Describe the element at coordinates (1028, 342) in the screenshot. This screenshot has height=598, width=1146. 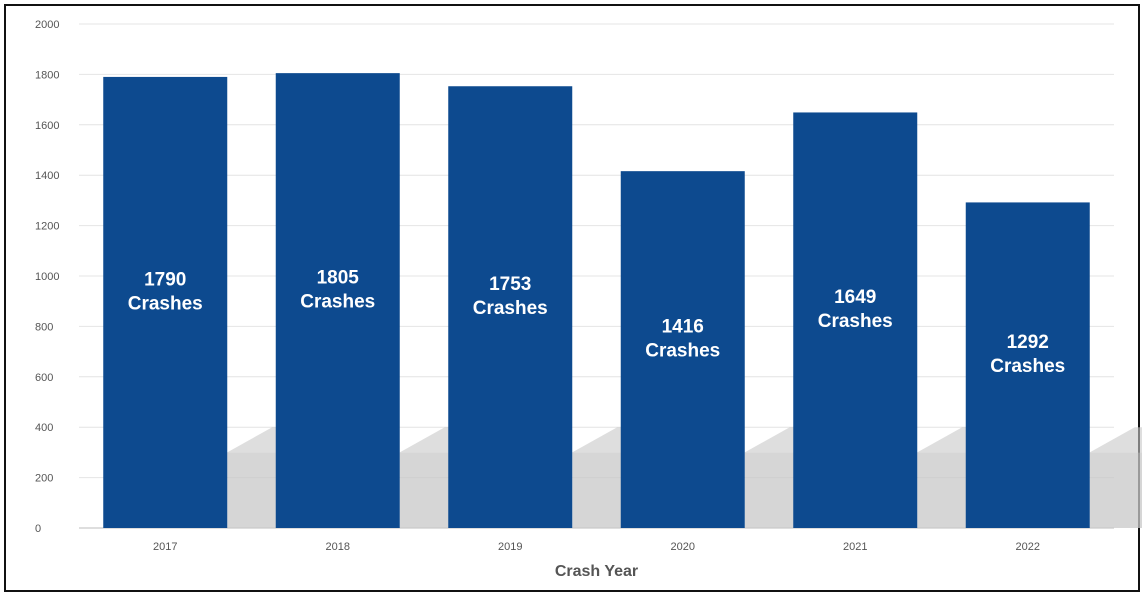
I see `data-label: 1292` at that location.